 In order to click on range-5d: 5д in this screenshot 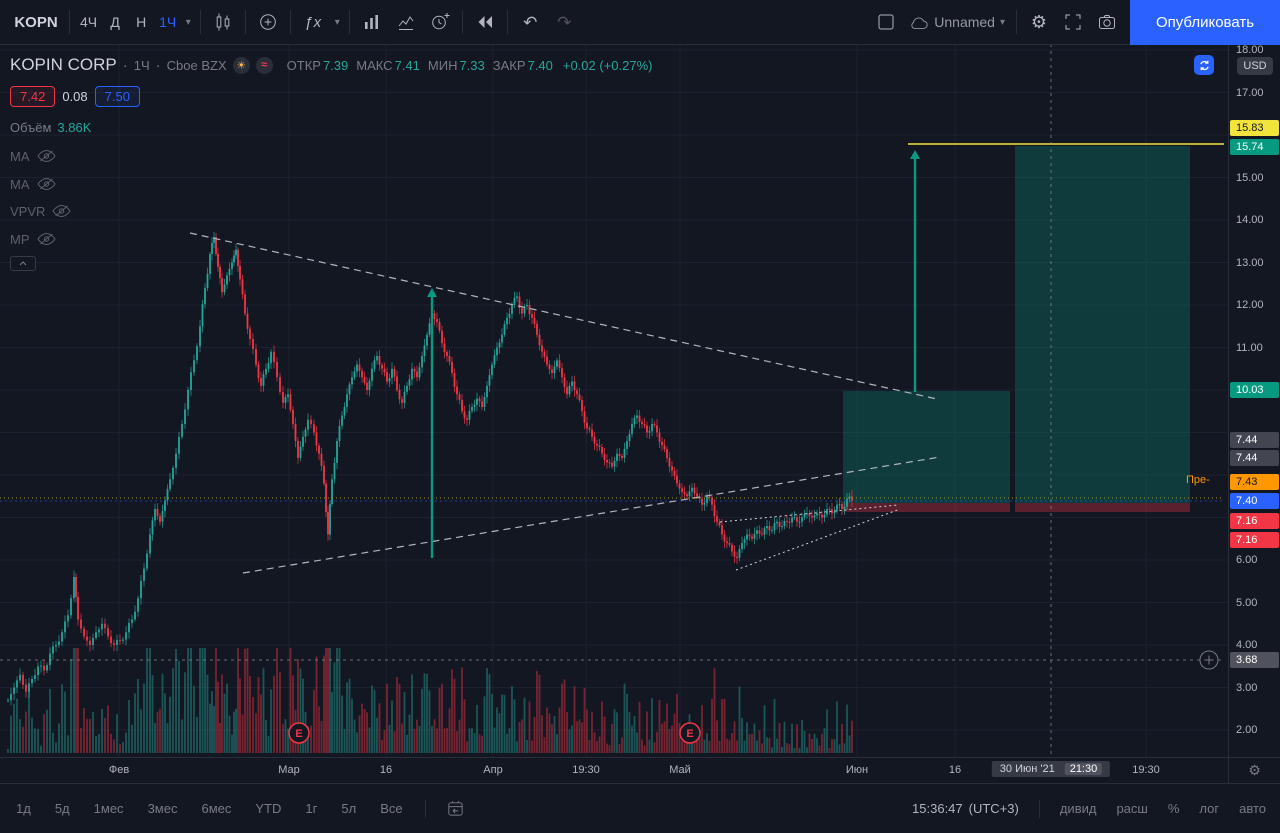, I will do `click(62, 808)`.